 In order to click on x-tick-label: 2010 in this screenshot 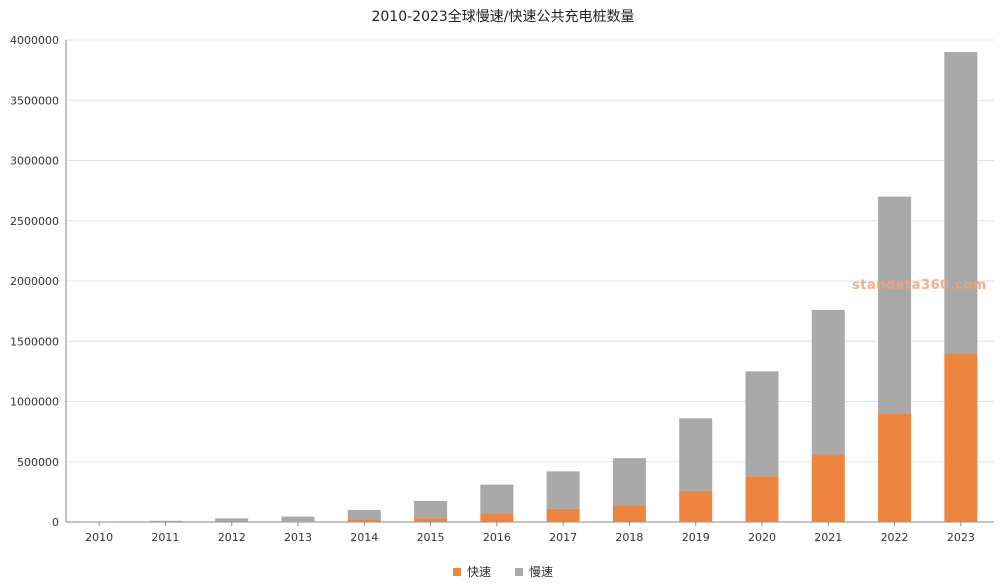, I will do `click(99, 537)`.